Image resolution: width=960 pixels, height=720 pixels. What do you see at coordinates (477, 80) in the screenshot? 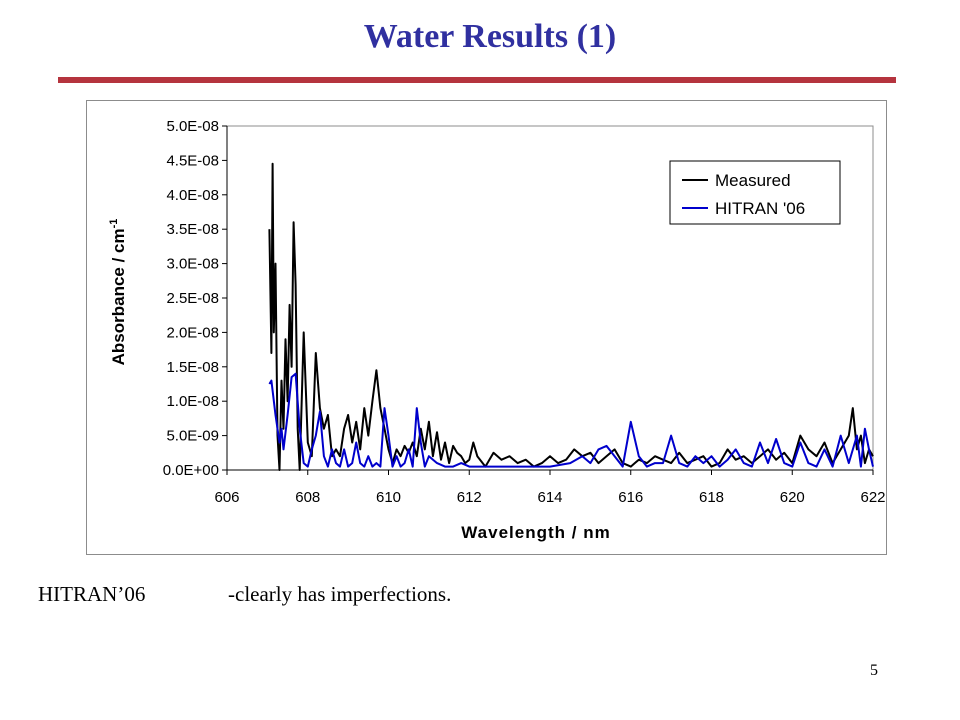
I see `title-rule` at bounding box center [477, 80].